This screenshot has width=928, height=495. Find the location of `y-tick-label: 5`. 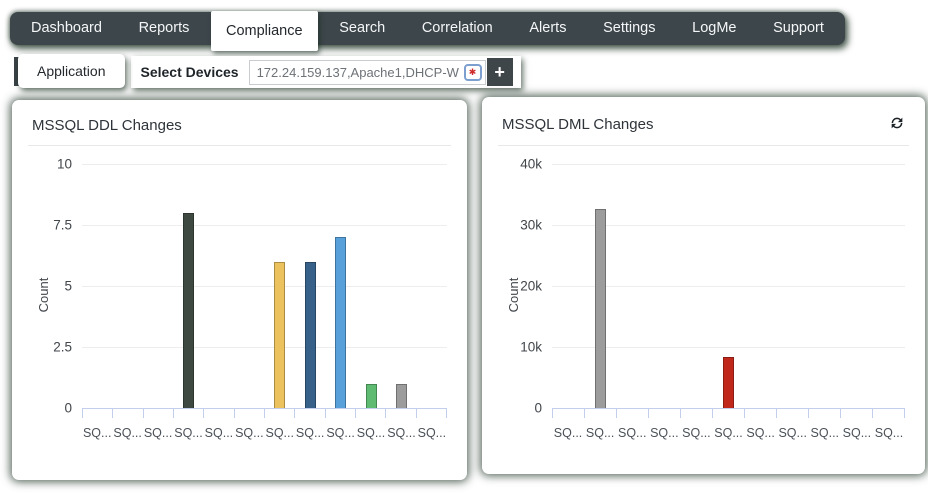

y-tick-label: 5 is located at coordinates (68, 286).